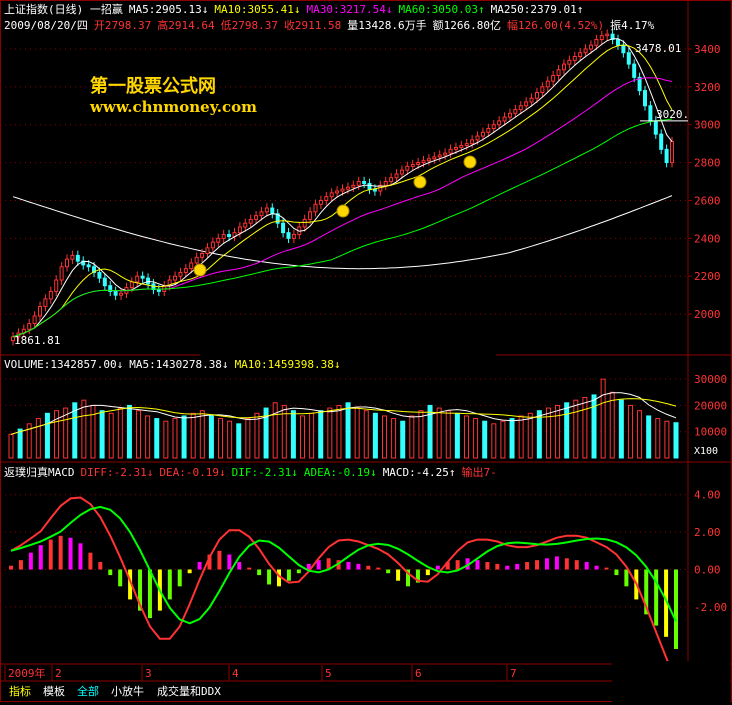 The image size is (732, 705). I want to click on tab-2: 全部, so click(88, 691).